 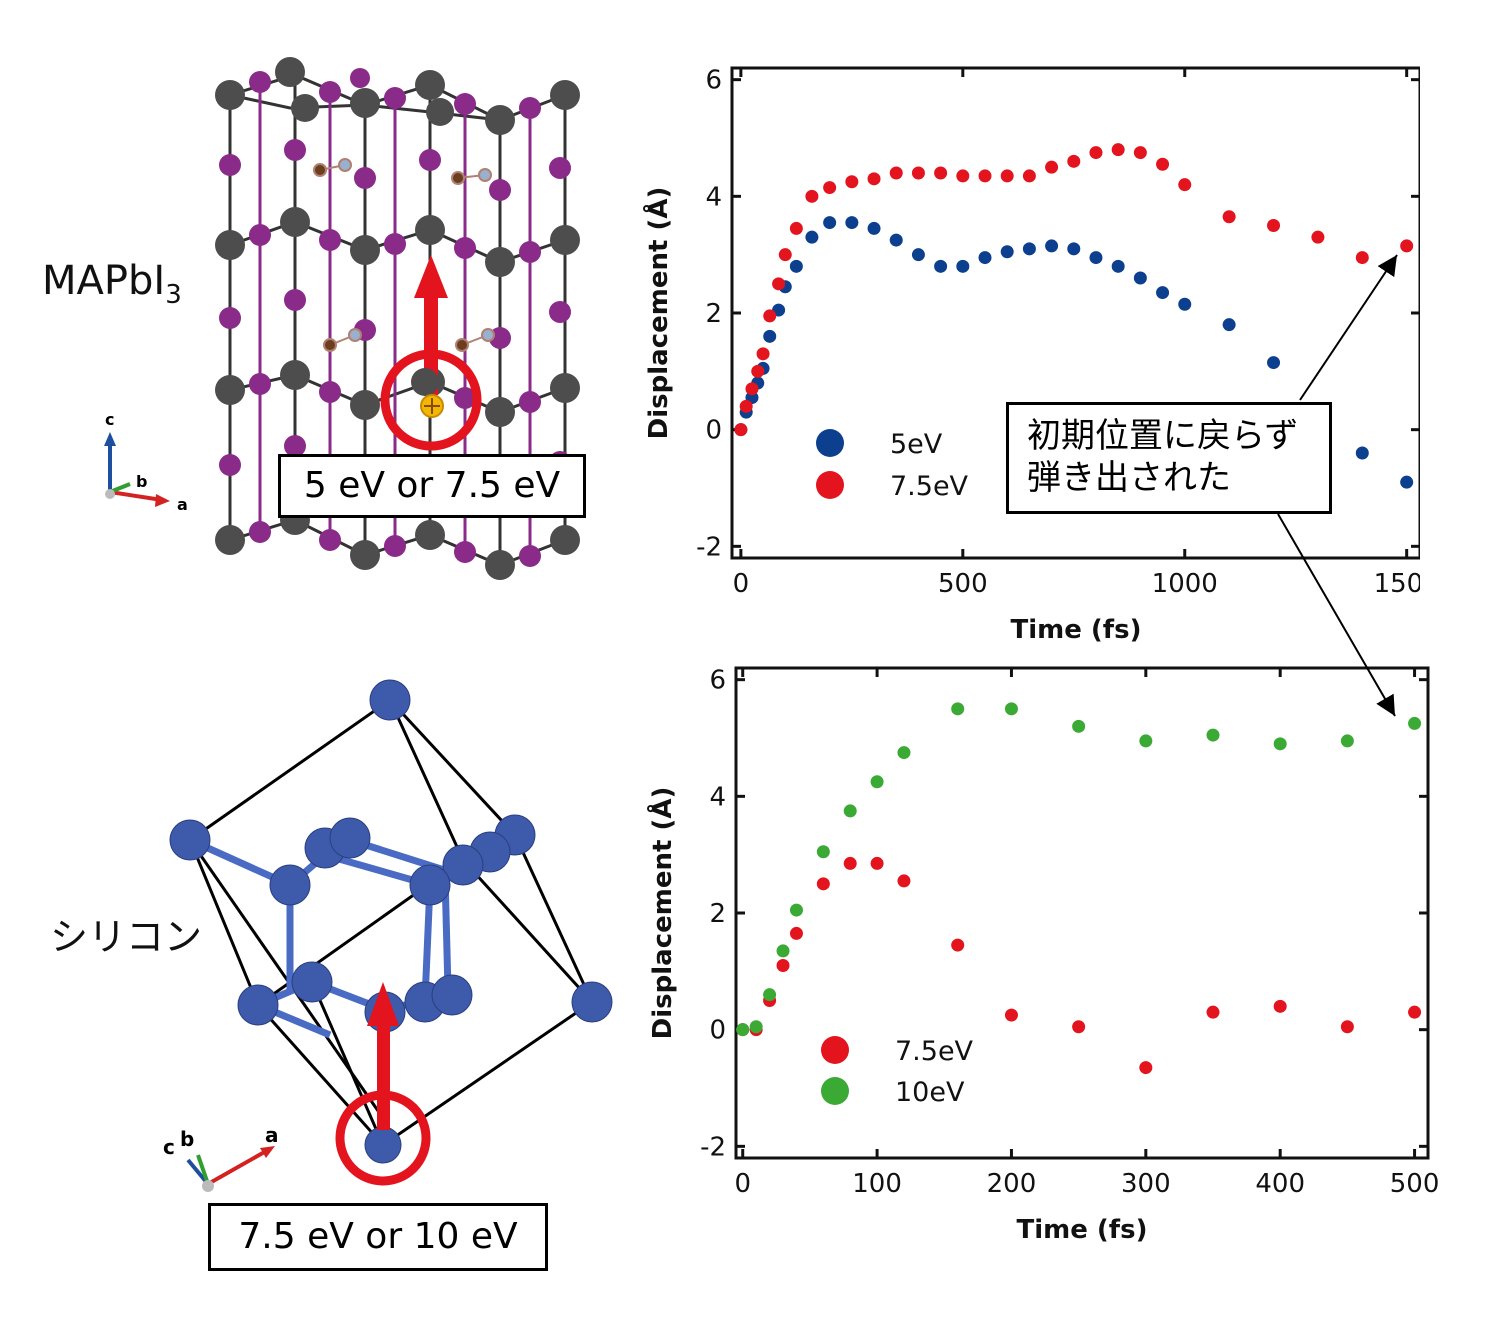 What do you see at coordinates (126, 937) in the screenshot?
I see `silicon-label: シリコン` at bounding box center [126, 937].